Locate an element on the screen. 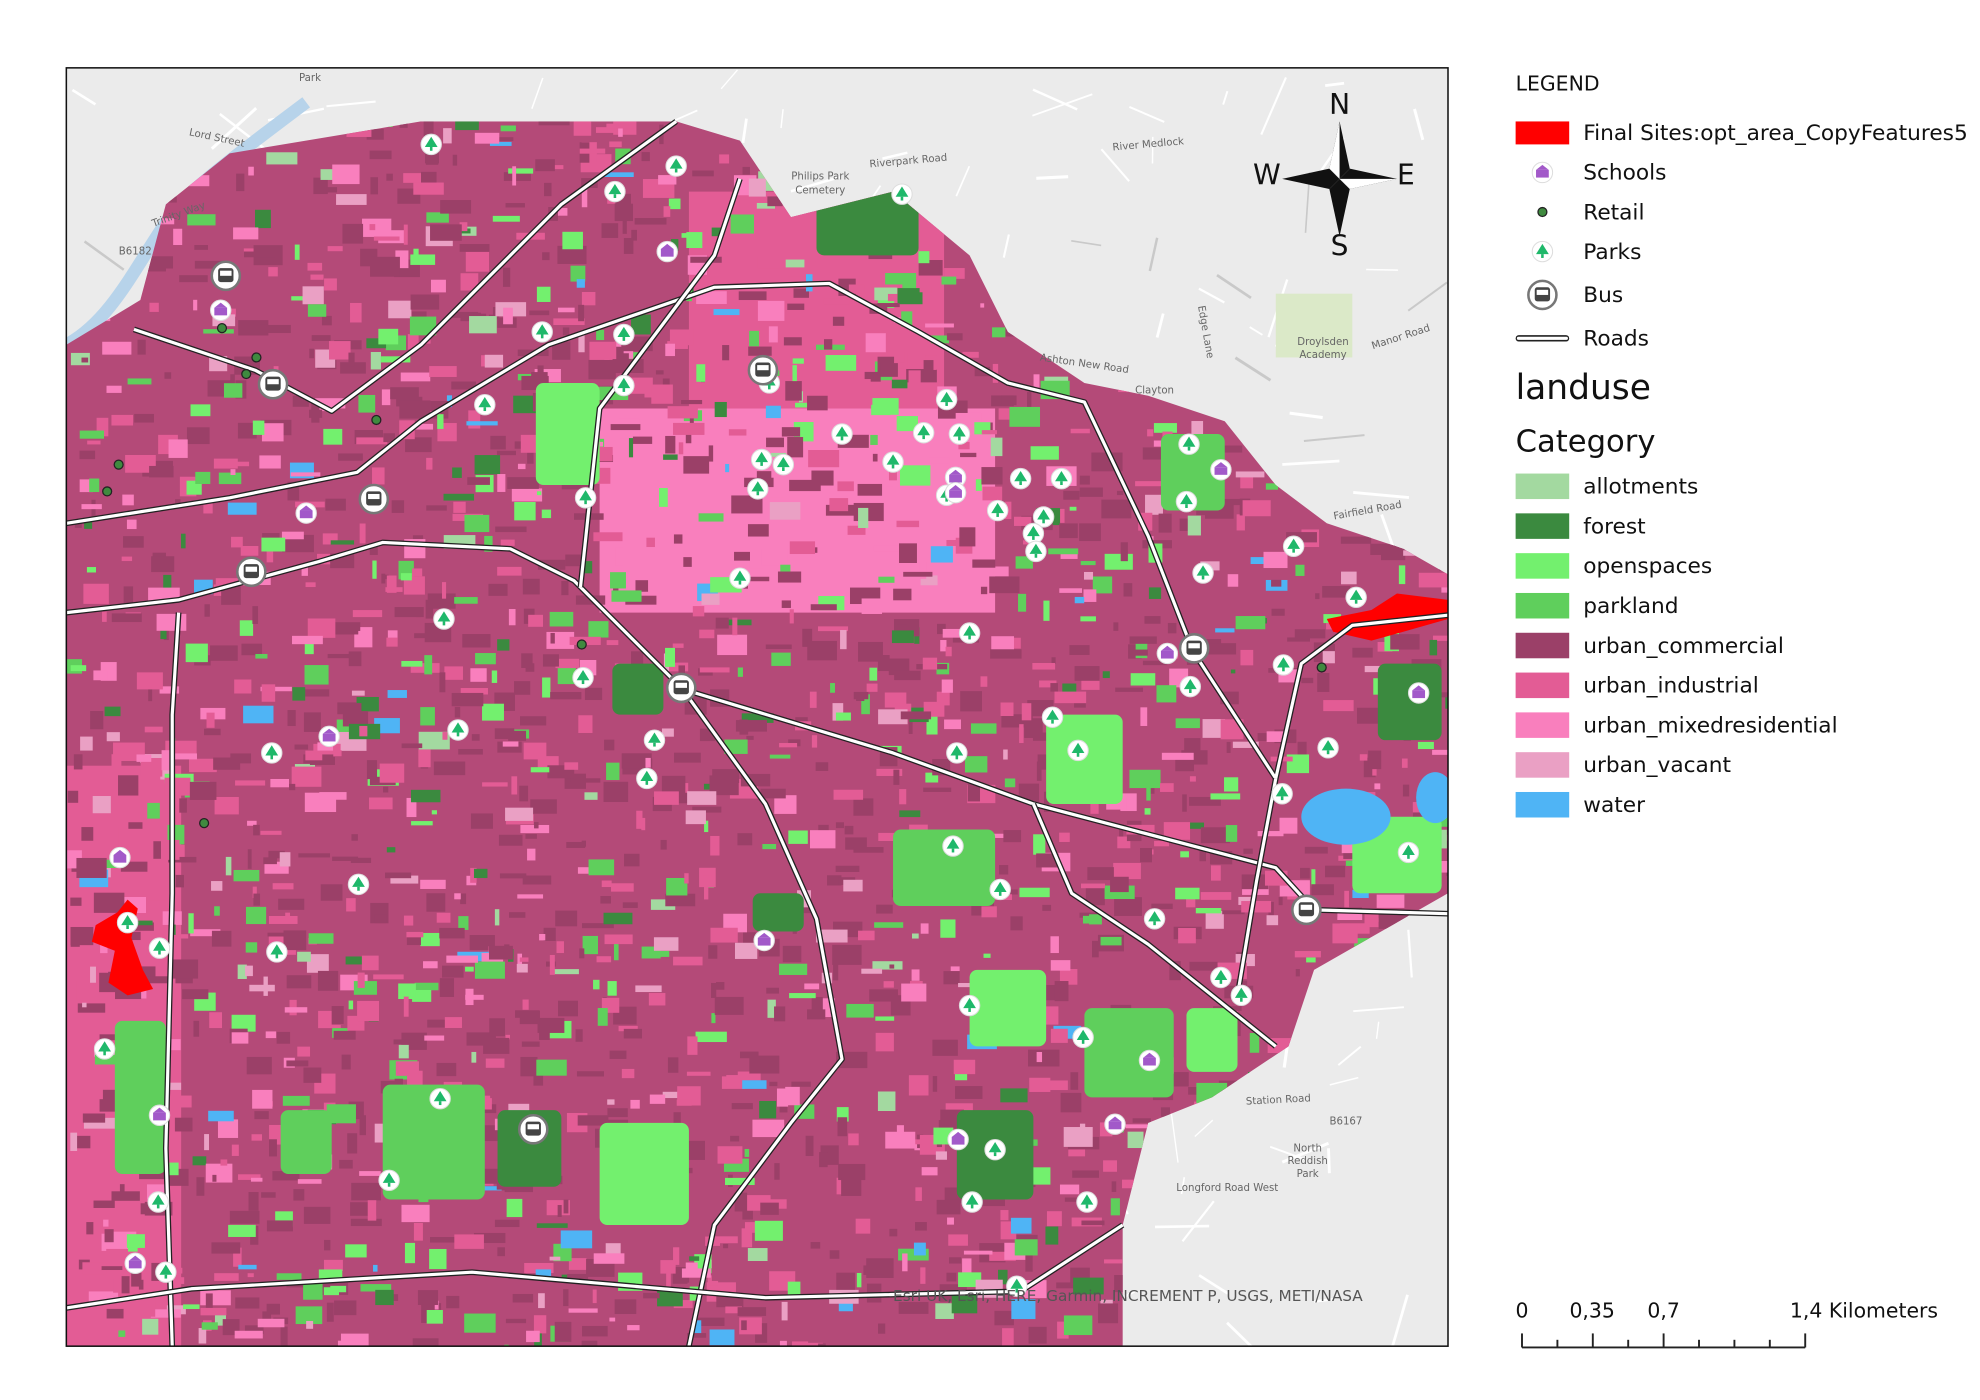  map-label: Reddish is located at coordinates (1307, 1161).